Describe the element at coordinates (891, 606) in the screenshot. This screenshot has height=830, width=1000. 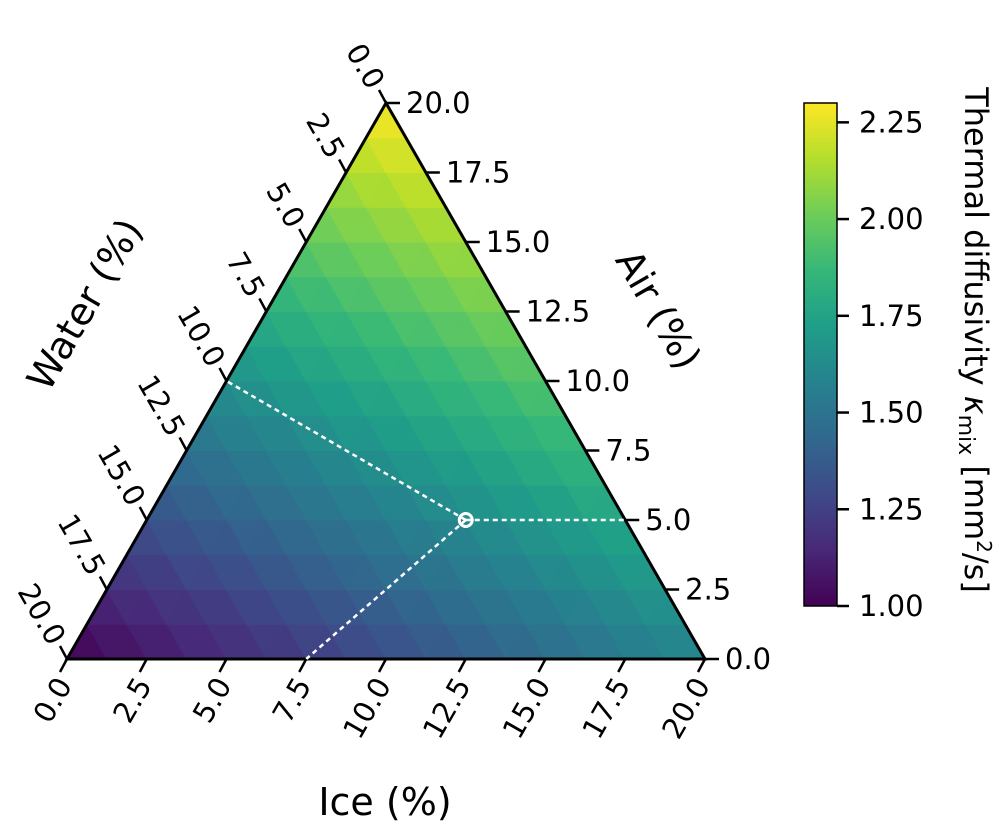
I see `colorbar-tick-label: 1.00` at that location.